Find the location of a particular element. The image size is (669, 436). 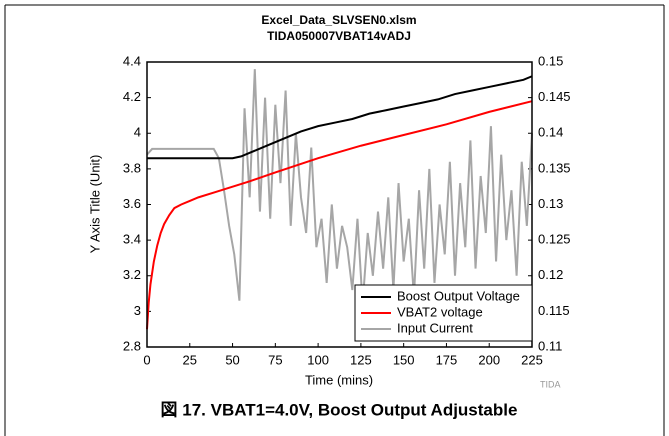

y2-tick-label: 0.13 is located at coordinates (550, 203).